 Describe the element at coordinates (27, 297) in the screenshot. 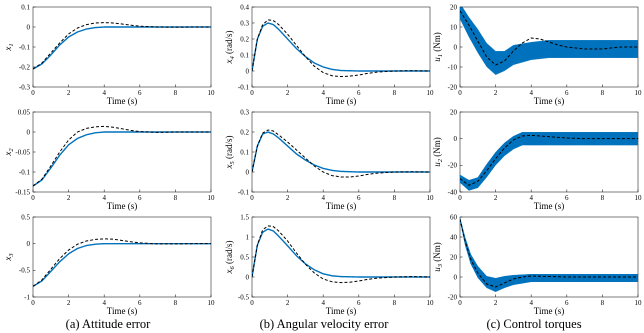

I see `y-tick-label: -1` at that location.